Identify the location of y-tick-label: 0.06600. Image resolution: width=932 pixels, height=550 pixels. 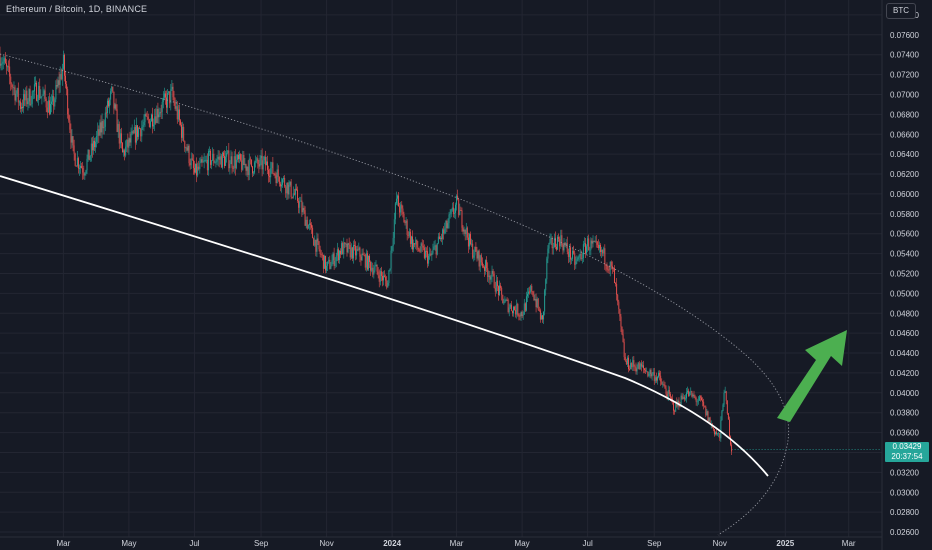
(904, 134).